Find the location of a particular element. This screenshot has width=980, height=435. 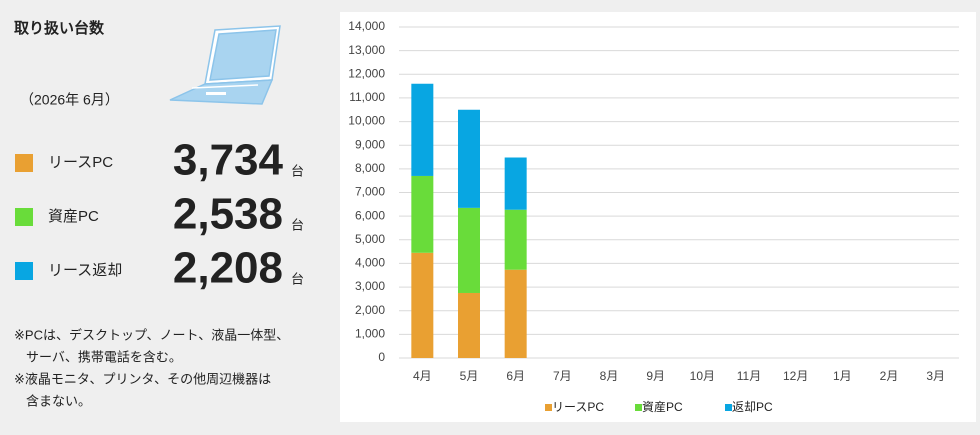

y-tick-label: 4,000 is located at coordinates (370, 263).